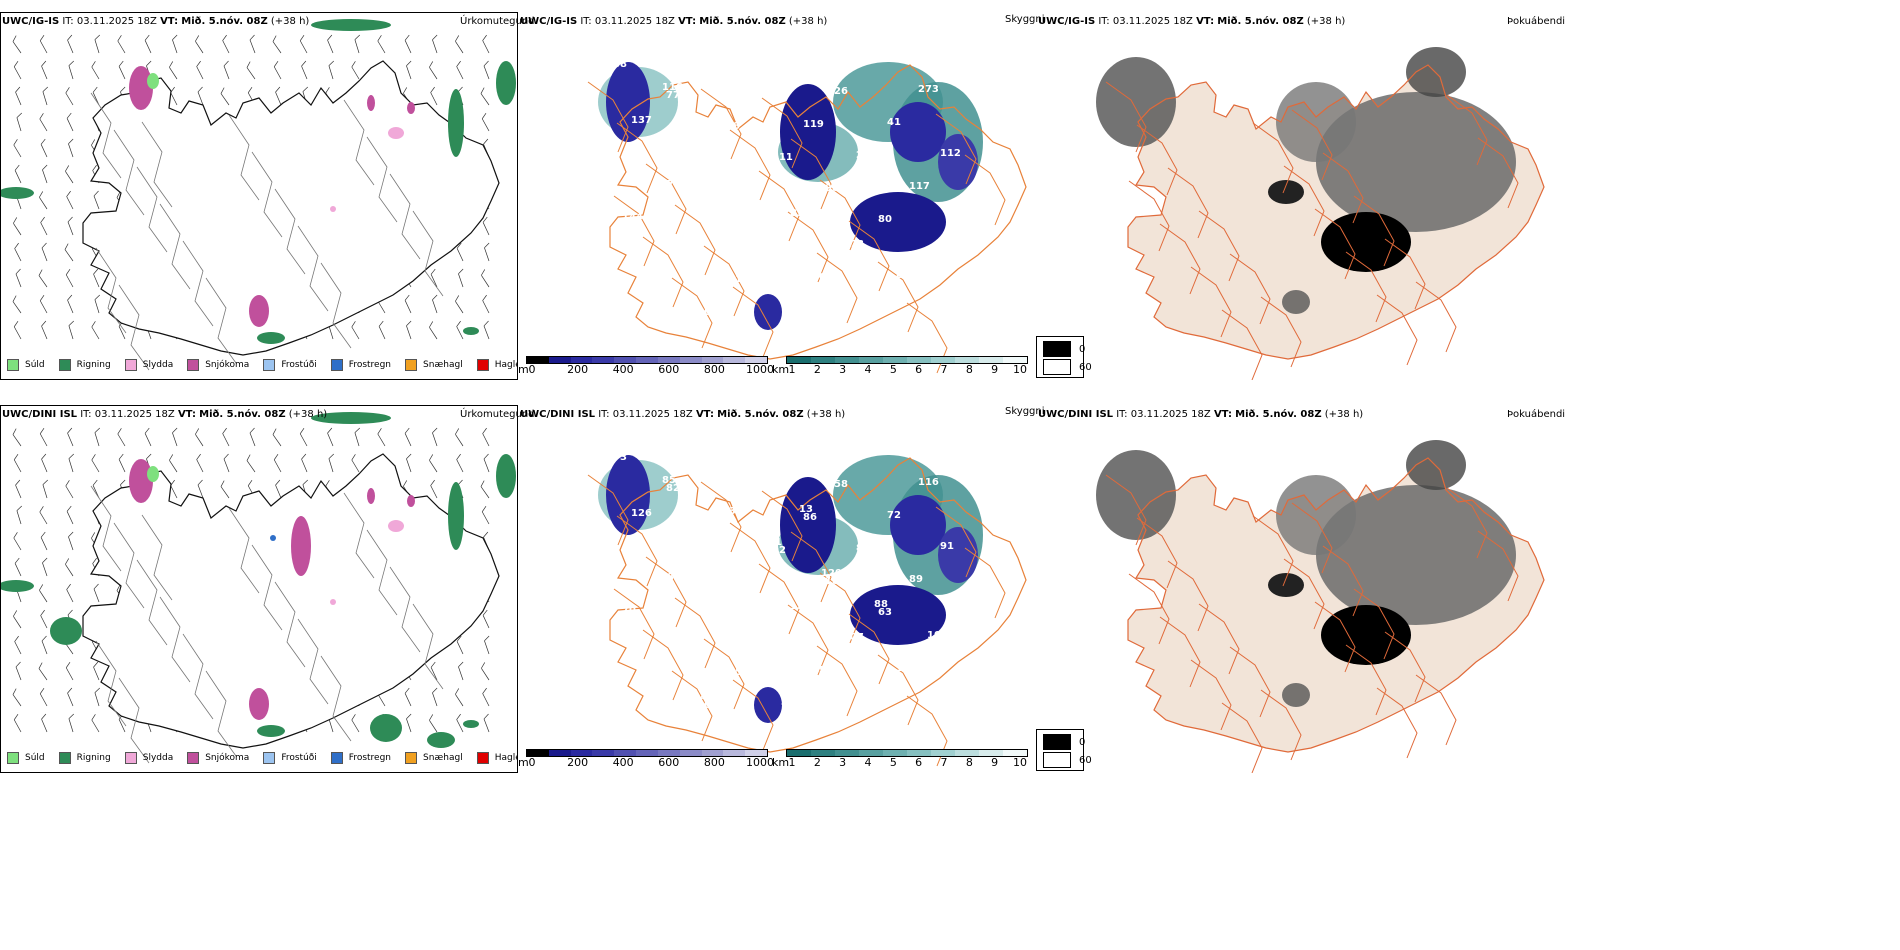 This screenshot has width=1900, height=950. Describe the element at coordinates (411, 108) in the screenshot. I see `snow-area` at that location.